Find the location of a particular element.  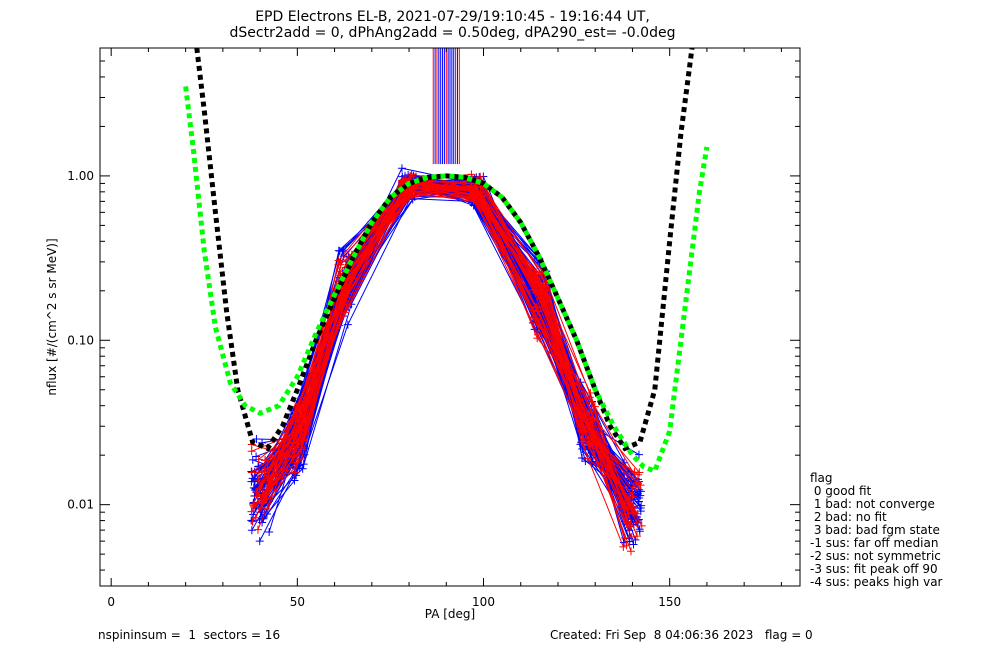

y-tick-label: 1.00 is located at coordinates (80, 176).